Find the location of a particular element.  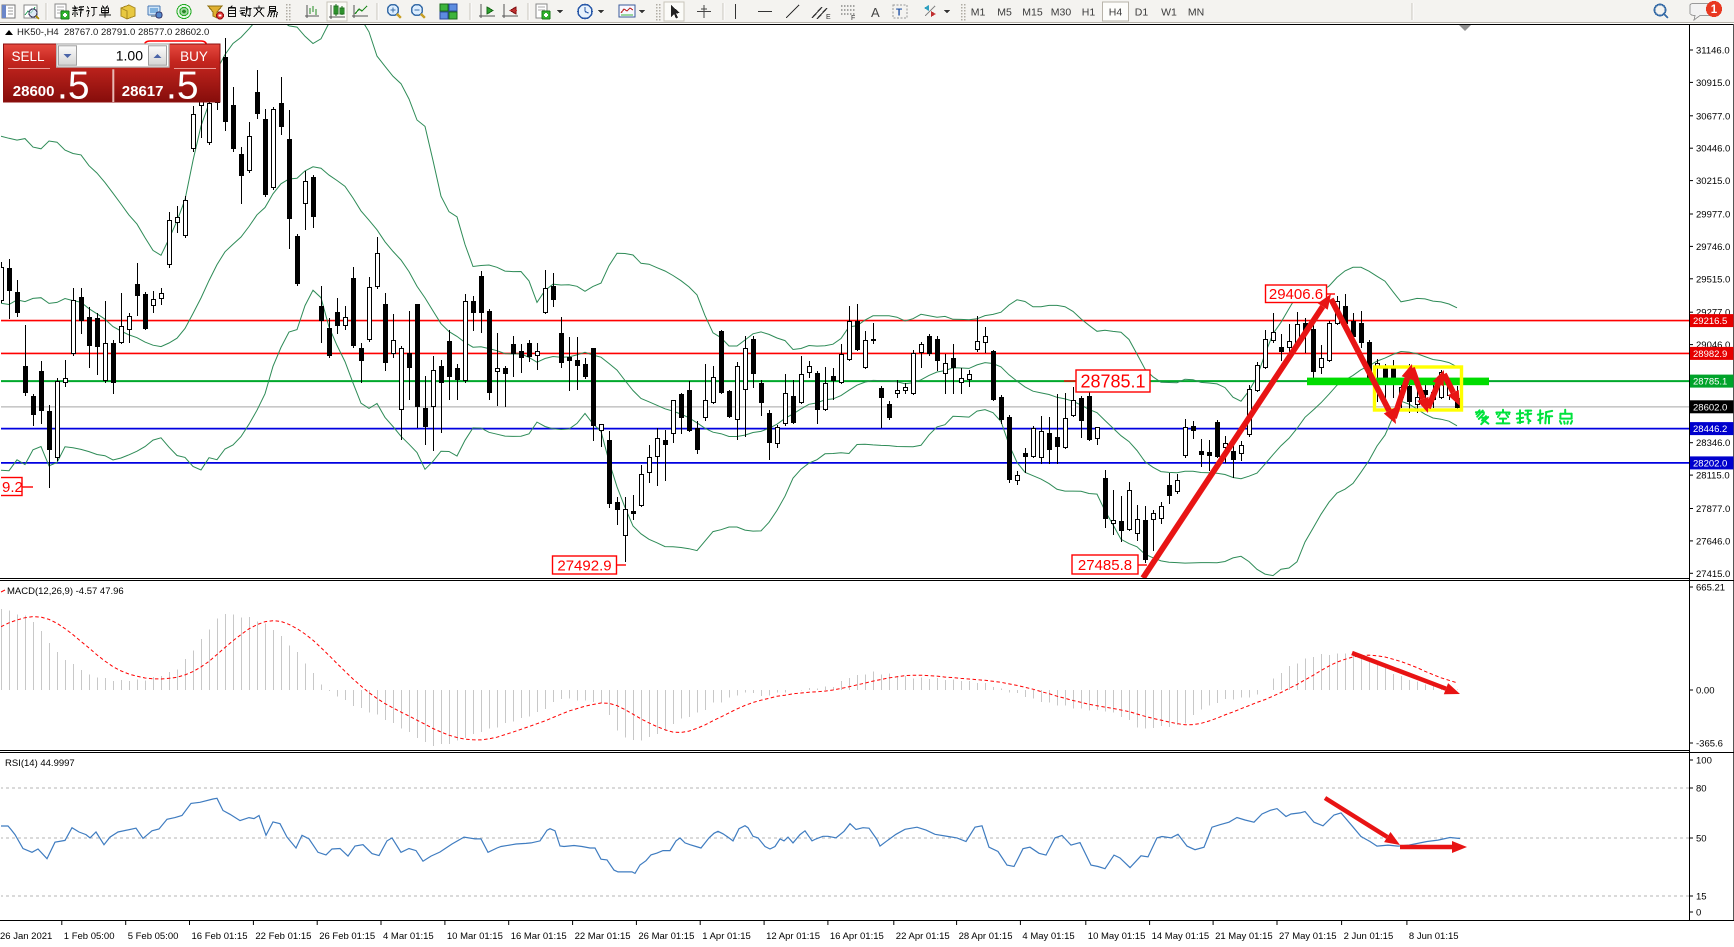

svg-text: 29216.5 is located at coordinates (1710, 321).